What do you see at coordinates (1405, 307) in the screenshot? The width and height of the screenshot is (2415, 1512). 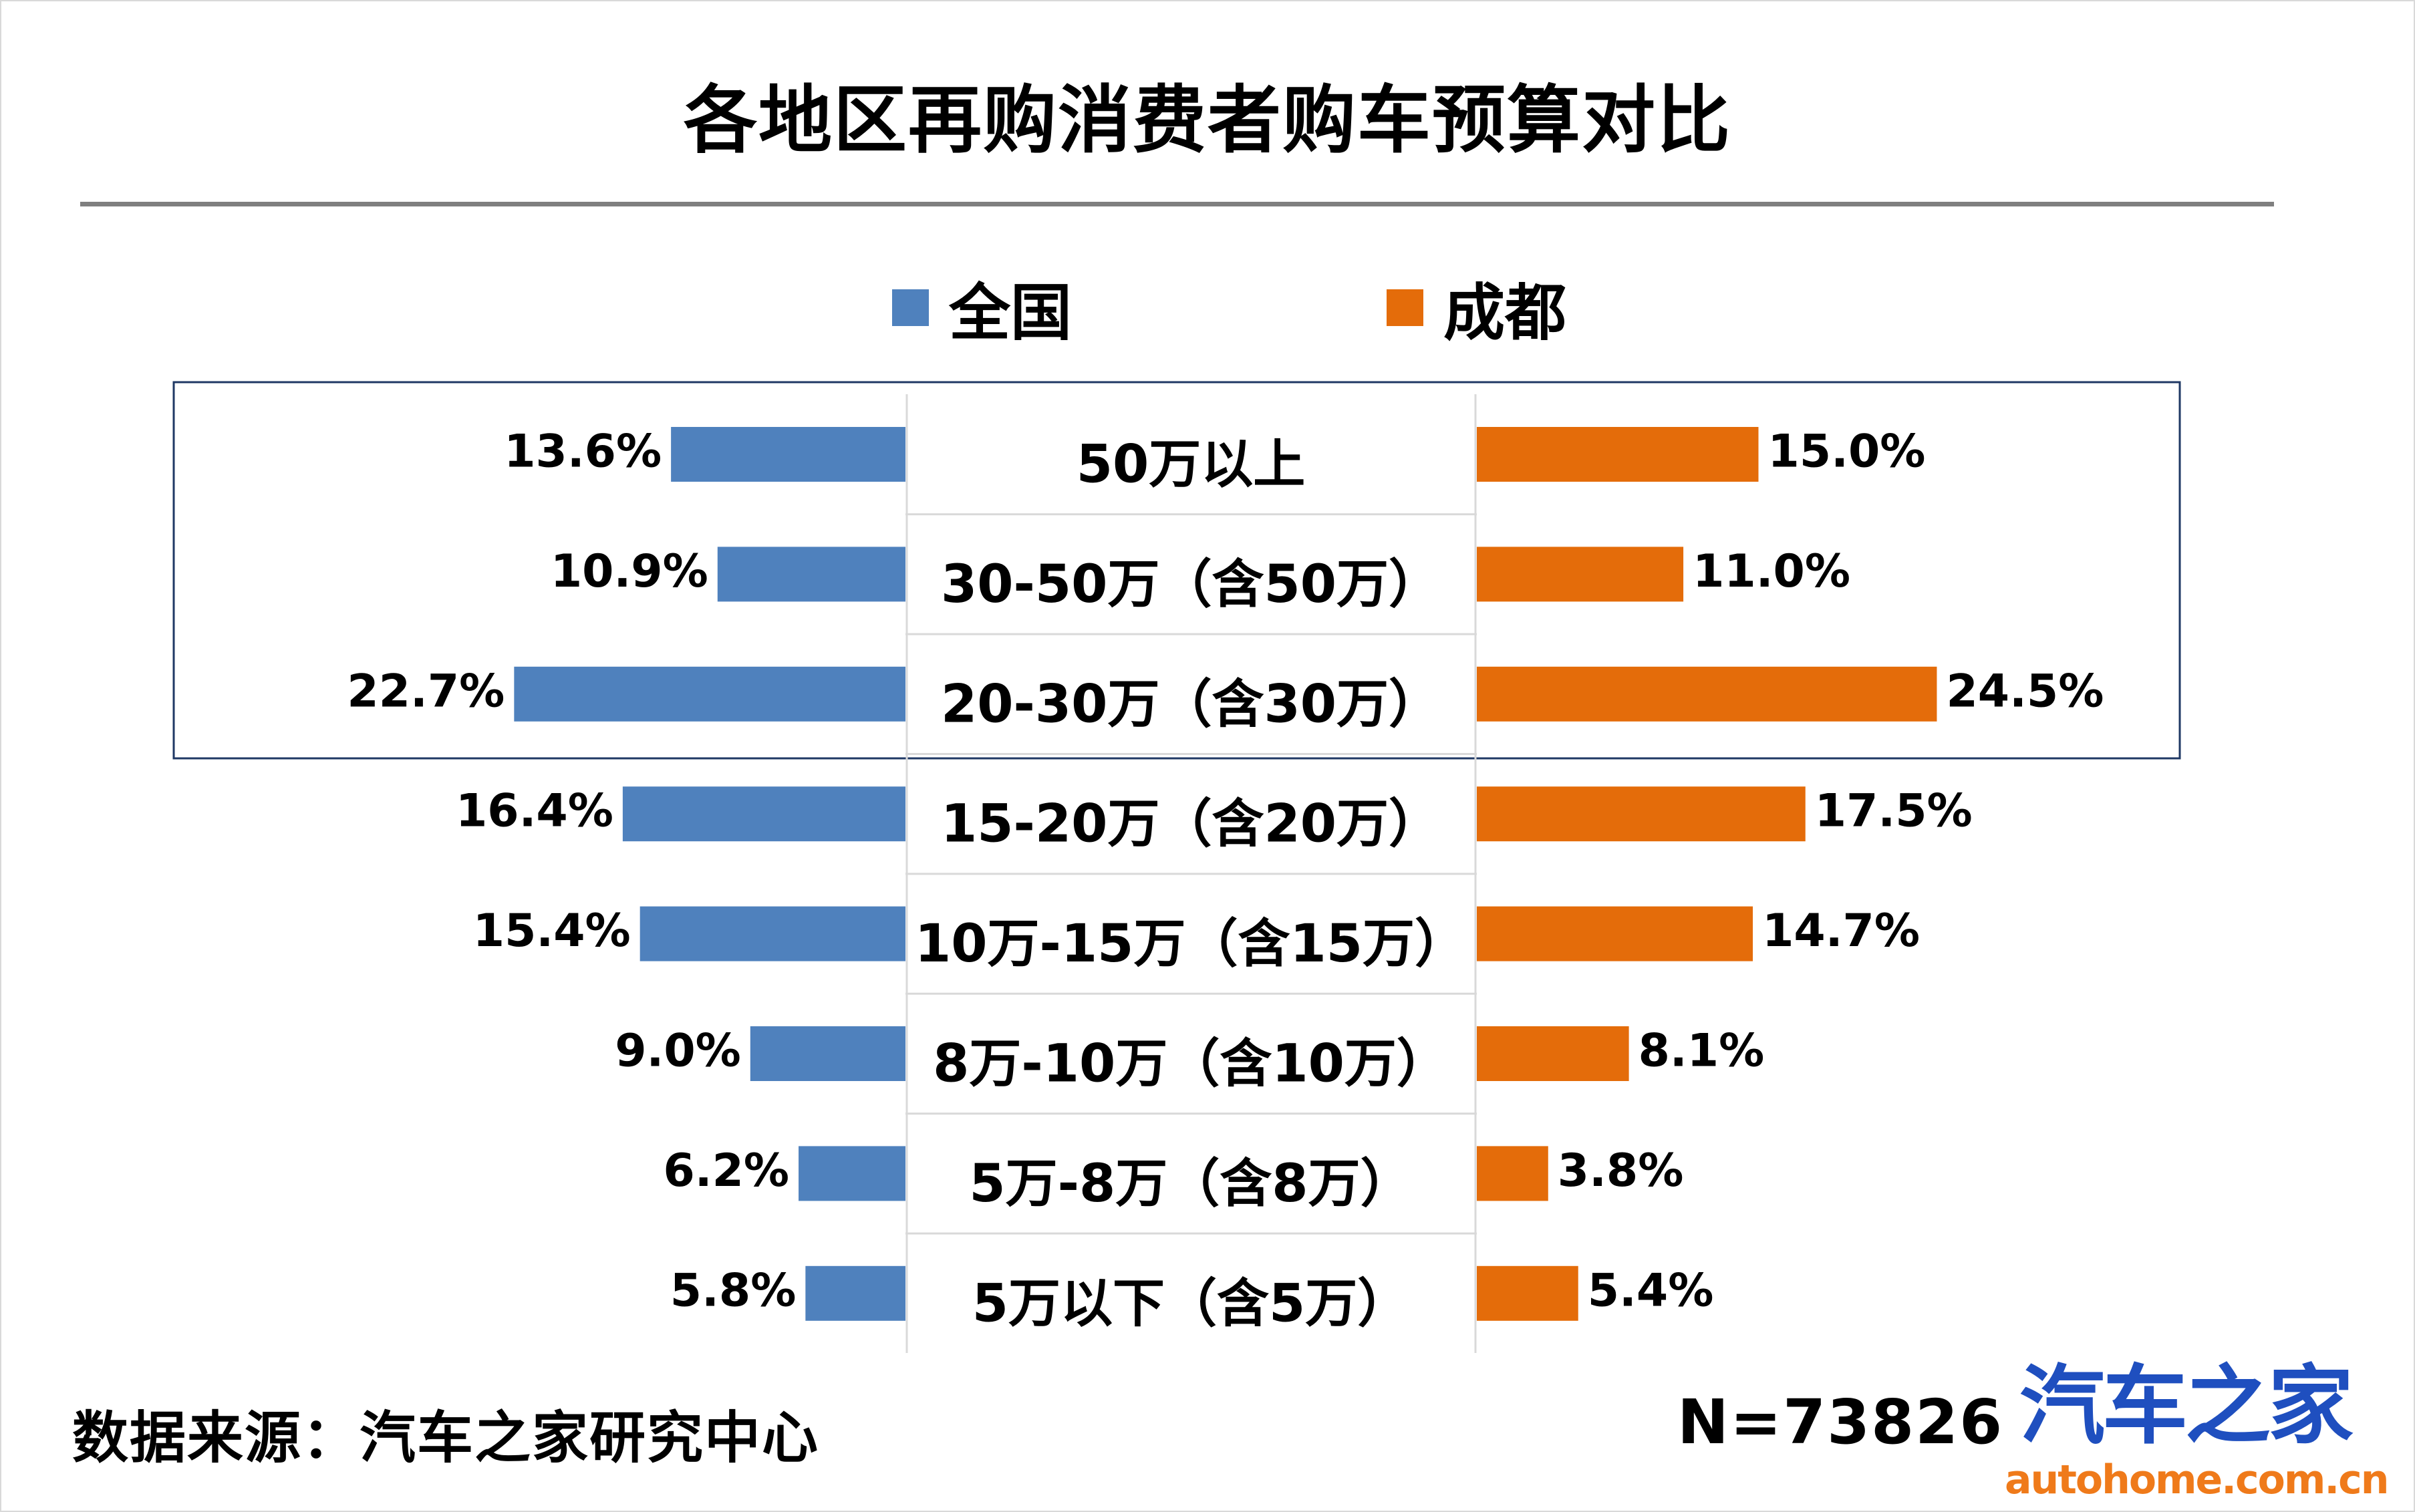 I see `legend-swatch-chengdu` at bounding box center [1405, 307].